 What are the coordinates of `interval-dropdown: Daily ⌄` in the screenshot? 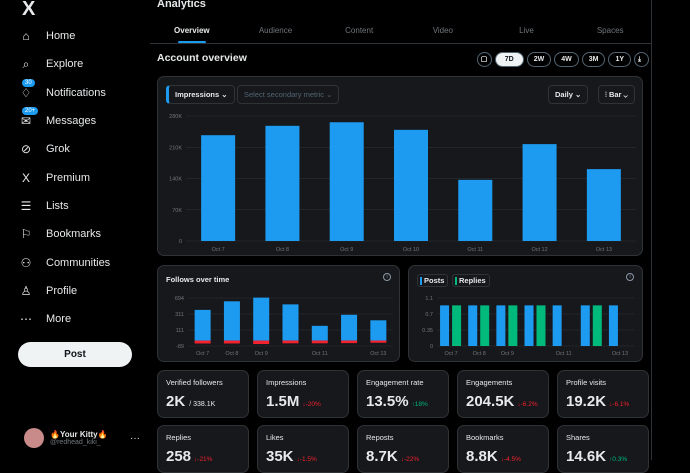 It's located at (568, 94).